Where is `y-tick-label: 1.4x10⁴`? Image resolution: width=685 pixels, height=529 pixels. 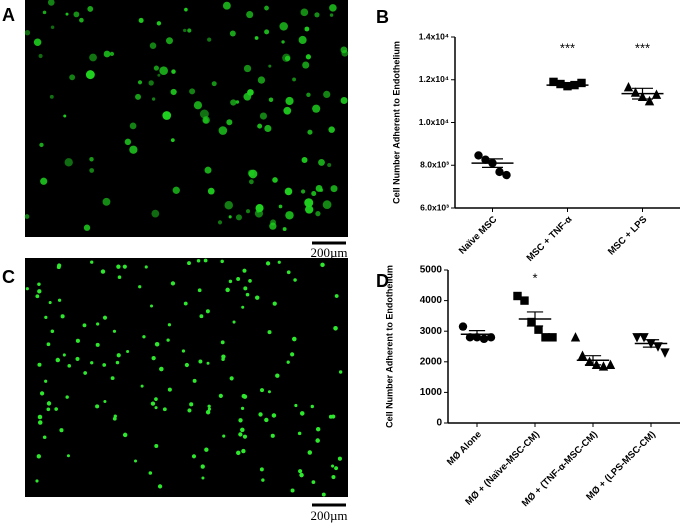
y-tick-label: 1.4x10⁴ is located at coordinates (434, 36).